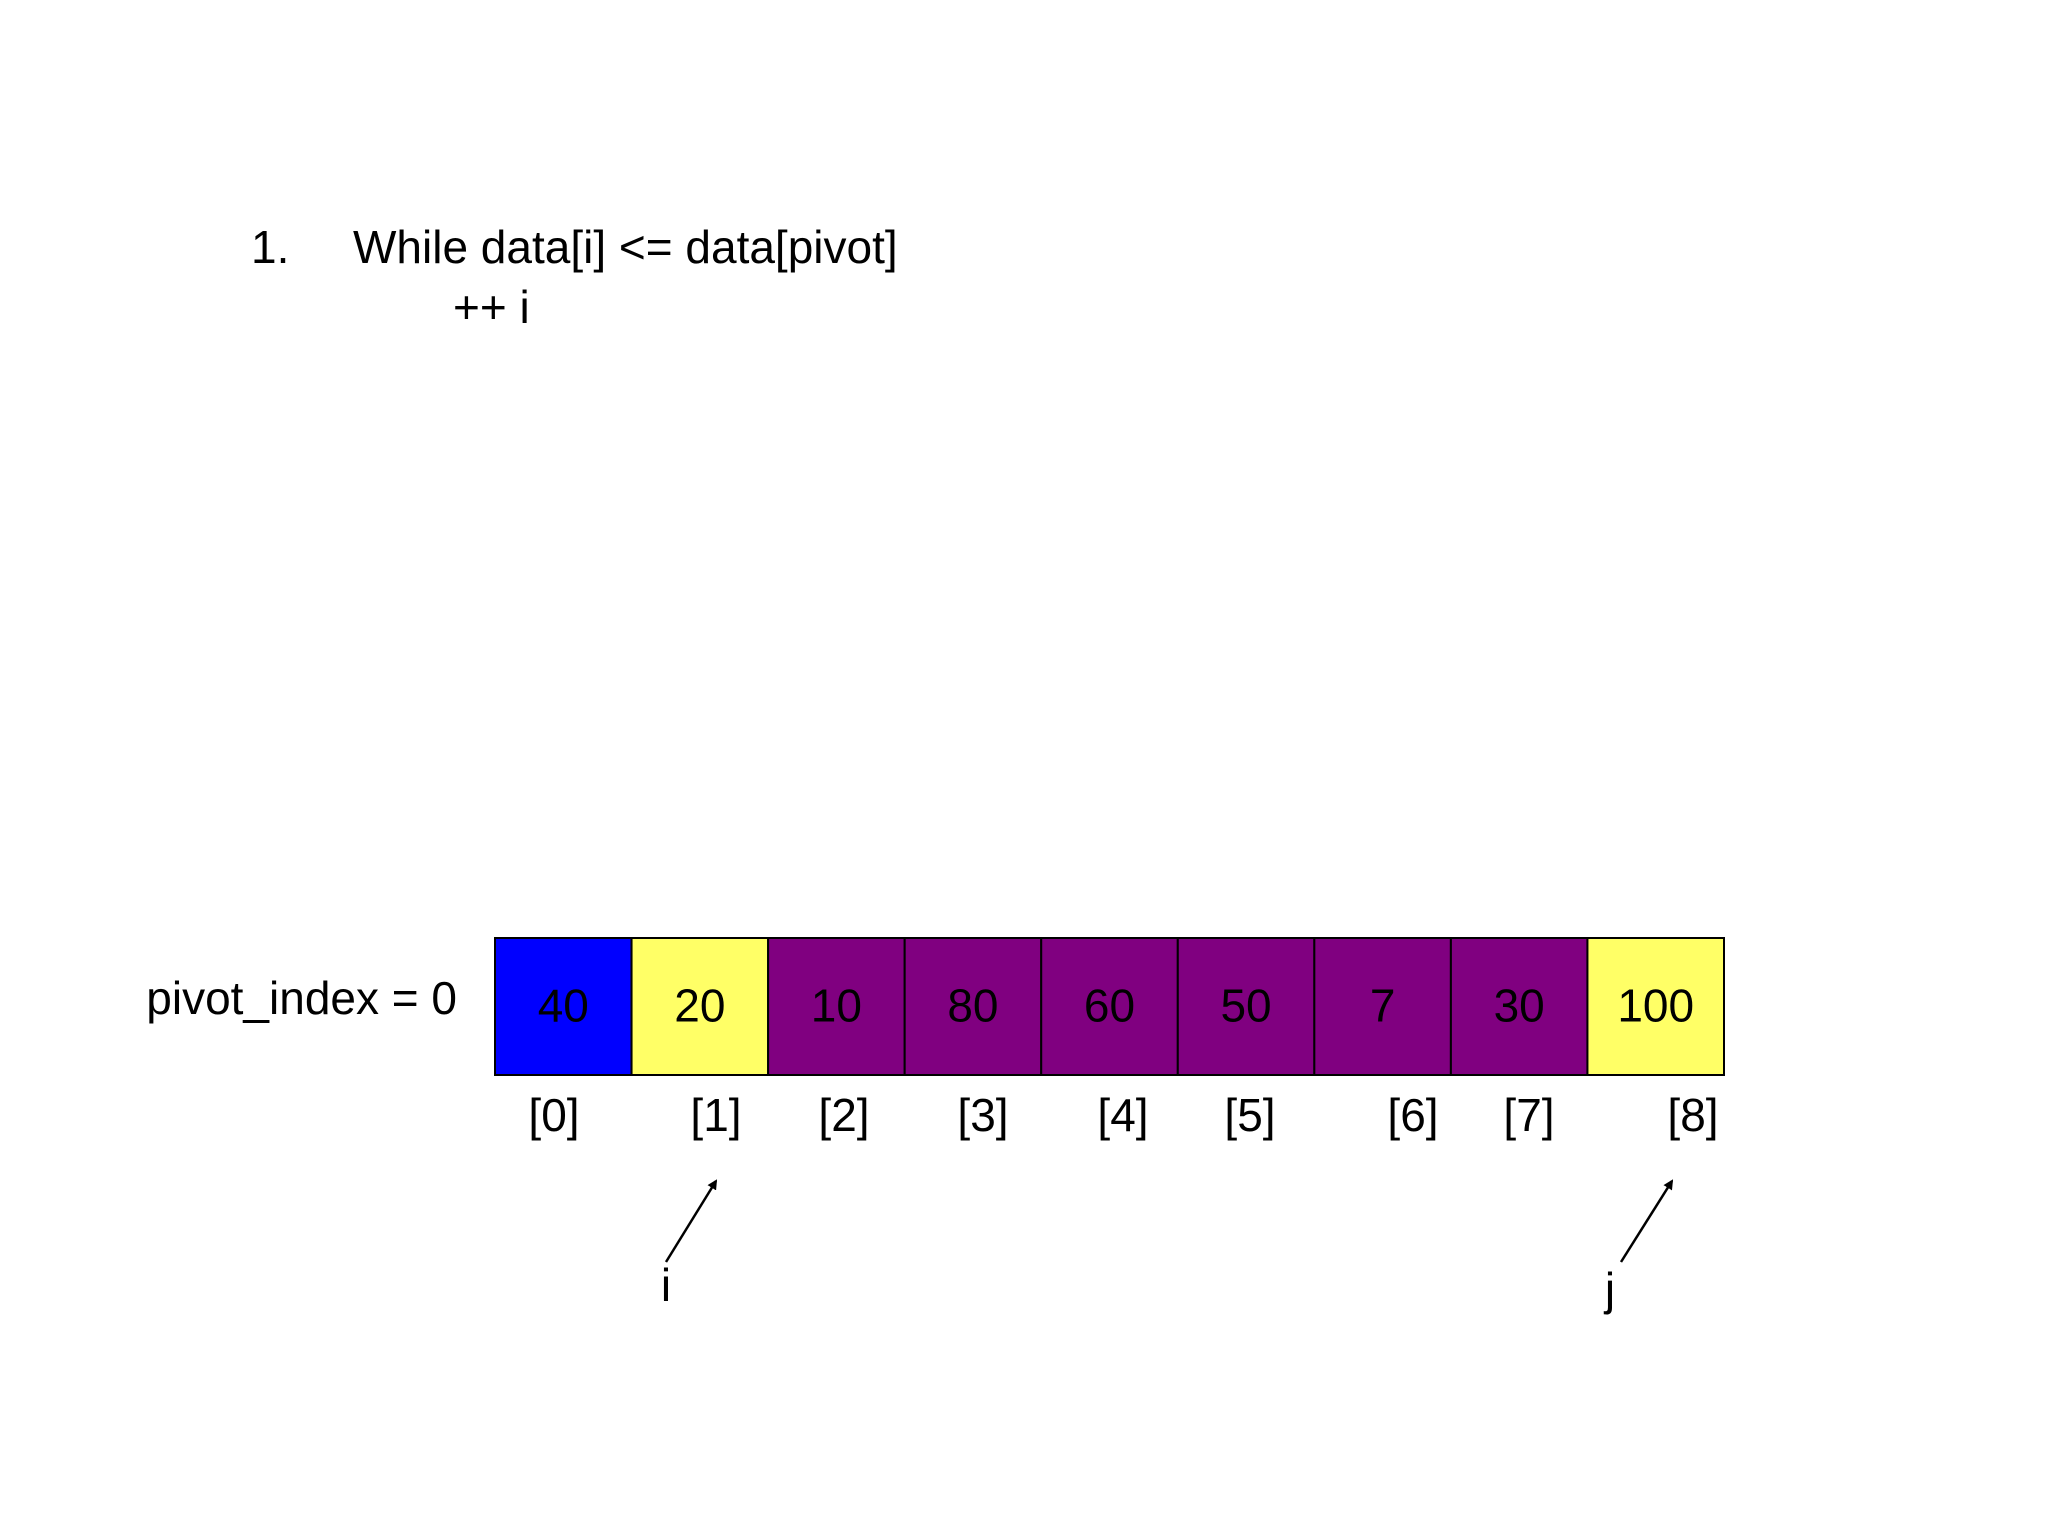 This screenshot has width=2048, height=1536. I want to click on index-label: [6], so click(1412, 1115).